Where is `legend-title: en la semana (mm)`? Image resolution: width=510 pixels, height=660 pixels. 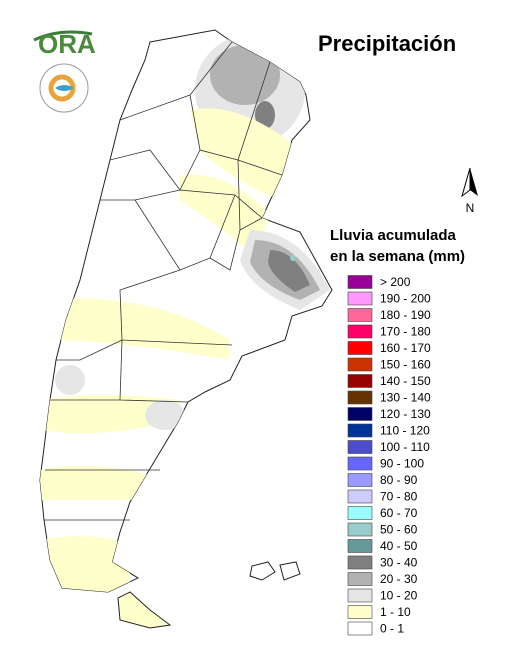
legend-title: en la semana (mm) is located at coordinates (397, 256).